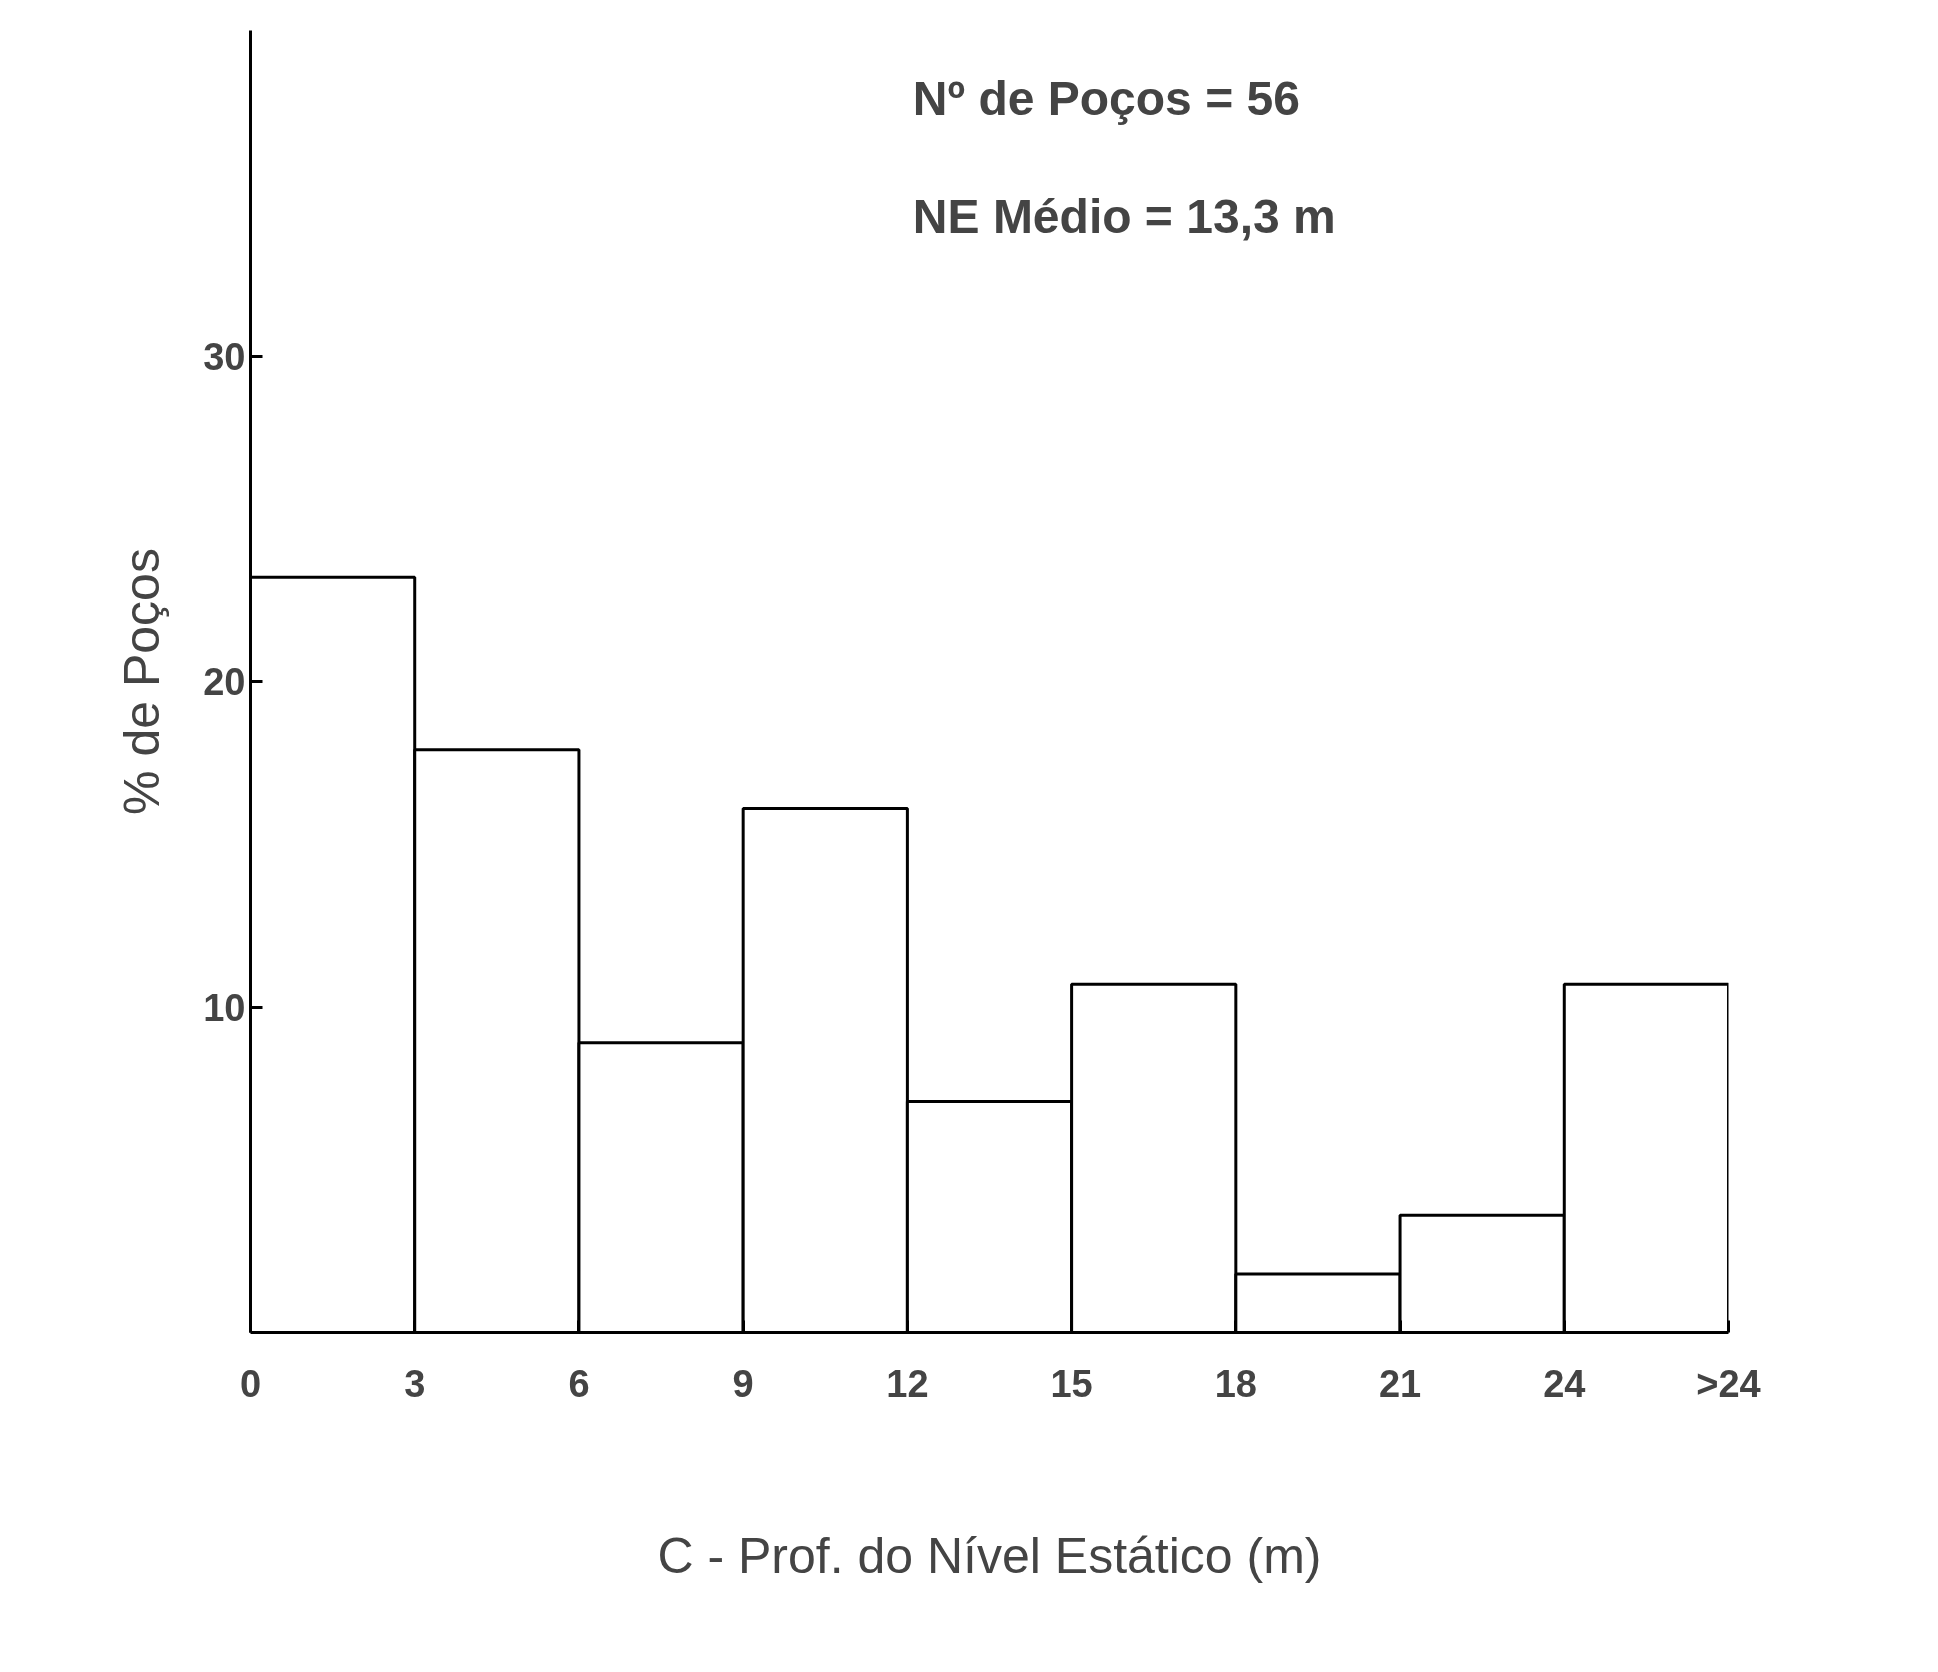  I want to click on x-tick-label: 0, so click(250, 1383).